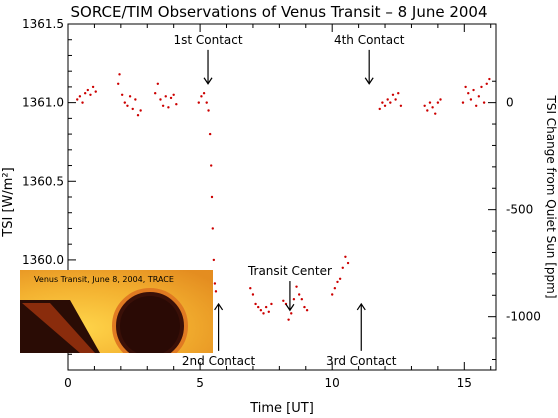 The image size is (558, 418). Describe the element at coordinates (207, 40) in the screenshot. I see `annotation-label: 1st Contact` at that location.